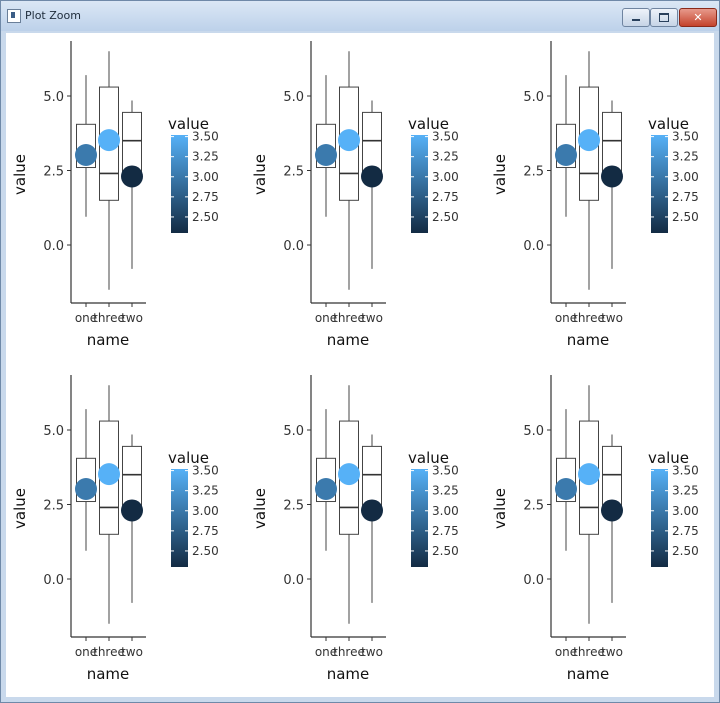 The height and width of the screenshot is (703, 720). What do you see at coordinates (636, 17) in the screenshot?
I see `minimize-button` at bounding box center [636, 17].